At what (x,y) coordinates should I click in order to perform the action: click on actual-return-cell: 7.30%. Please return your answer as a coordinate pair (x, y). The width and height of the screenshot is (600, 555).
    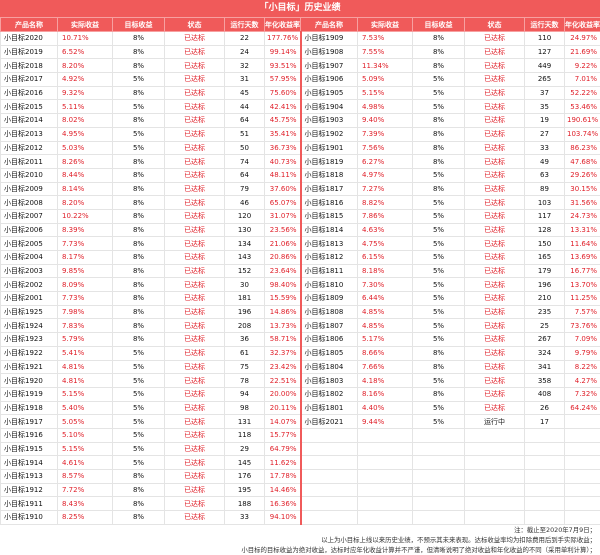
    Looking at the image, I should click on (385, 285).